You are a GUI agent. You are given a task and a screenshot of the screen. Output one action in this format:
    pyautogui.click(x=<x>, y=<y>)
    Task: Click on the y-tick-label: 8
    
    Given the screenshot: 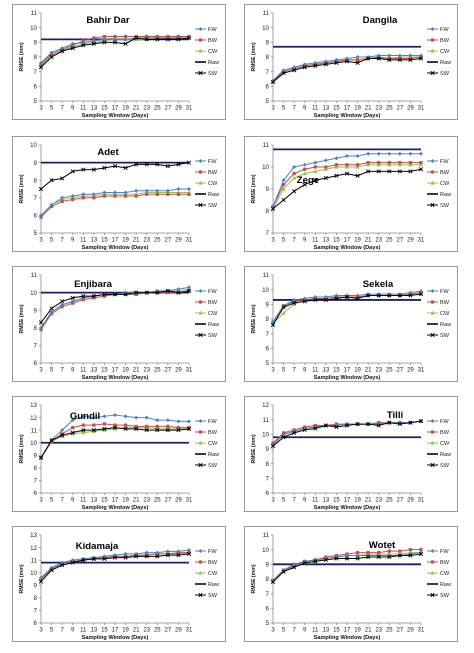 What is the action you would take?
    pyautogui.click(x=268, y=319)
    